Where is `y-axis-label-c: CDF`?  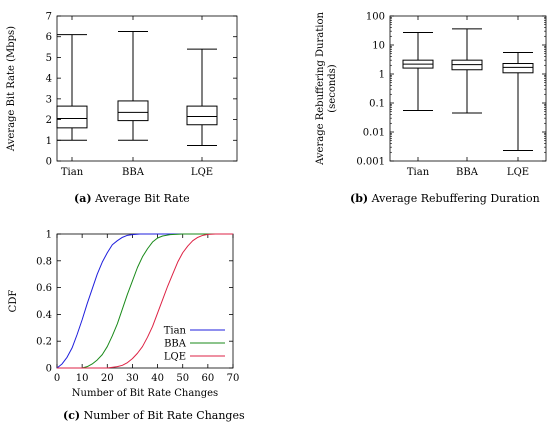
y-axis-label-c: CDF is located at coordinates (13, 301).